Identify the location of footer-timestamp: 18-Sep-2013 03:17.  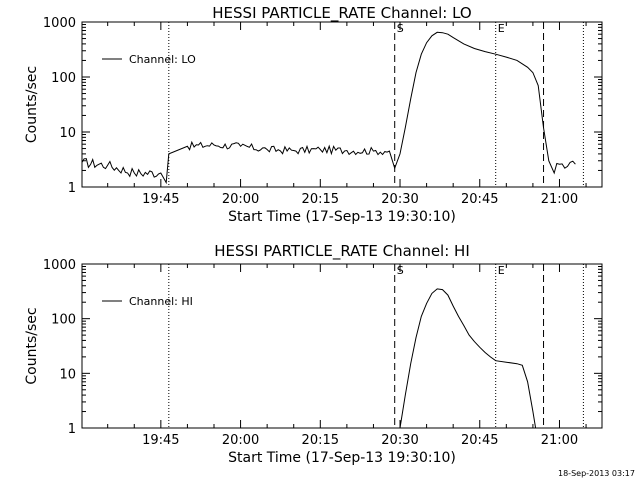
(596, 473).